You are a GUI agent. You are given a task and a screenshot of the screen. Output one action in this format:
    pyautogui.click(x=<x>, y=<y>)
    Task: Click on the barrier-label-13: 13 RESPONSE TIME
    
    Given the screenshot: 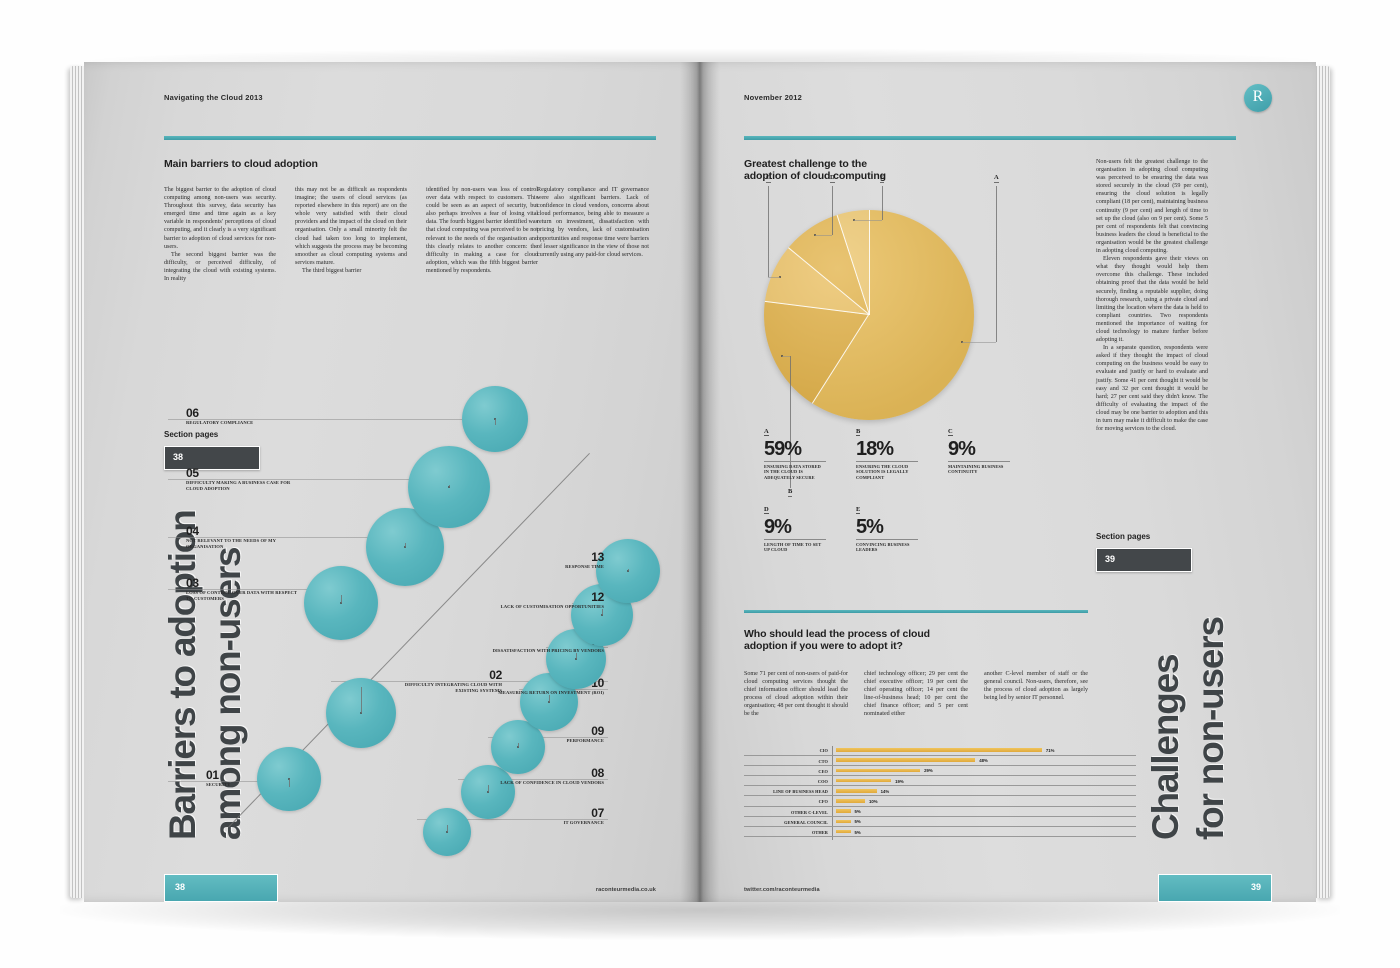 What is the action you would take?
    pyautogui.click(x=545, y=560)
    